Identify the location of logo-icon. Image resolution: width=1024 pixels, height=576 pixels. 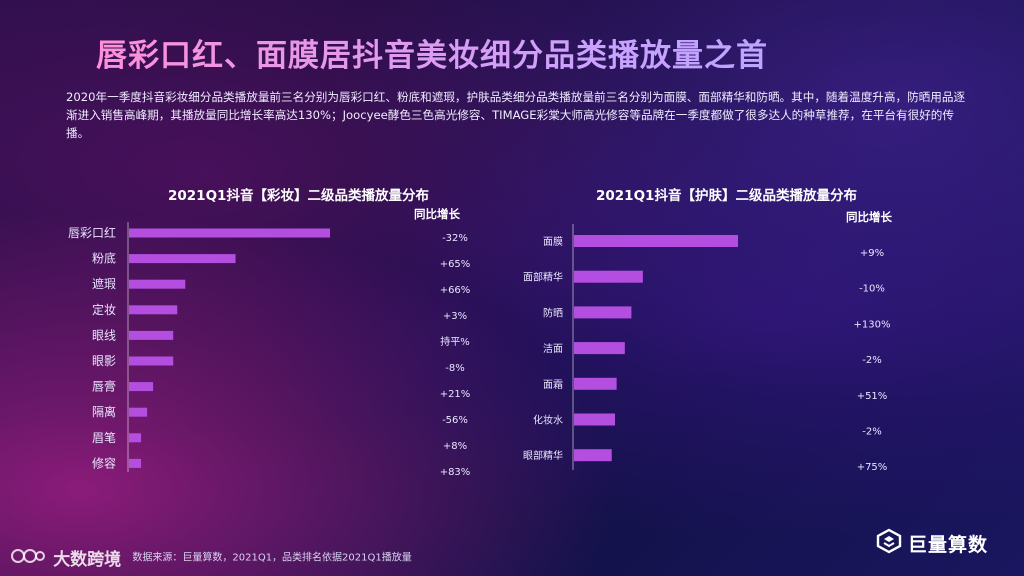
(889, 543).